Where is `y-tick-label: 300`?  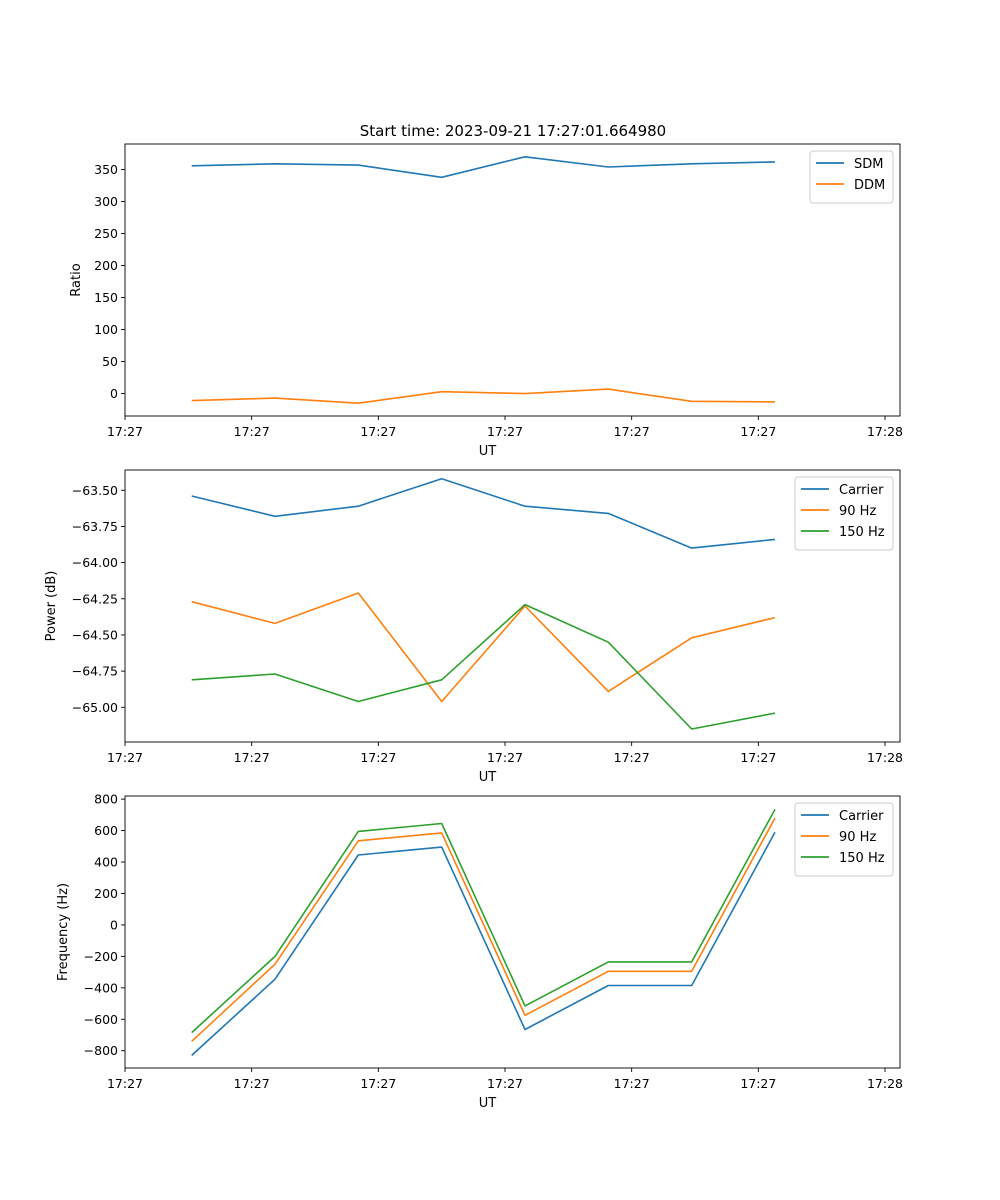 y-tick-label: 300 is located at coordinates (106, 201).